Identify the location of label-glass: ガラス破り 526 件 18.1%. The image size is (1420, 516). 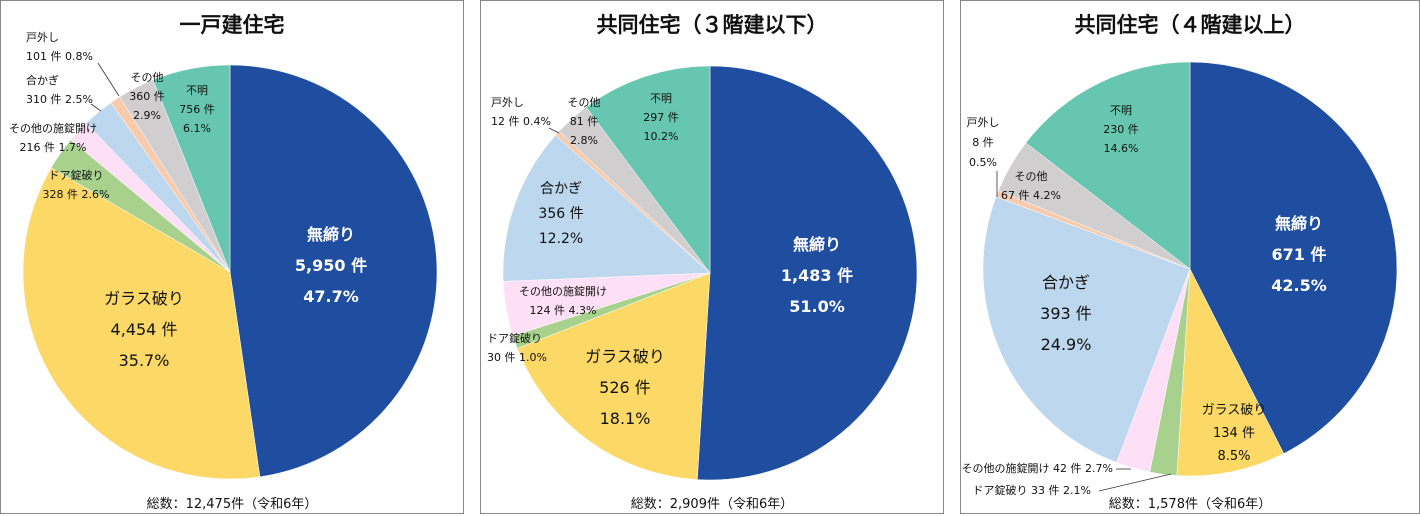
(625, 387).